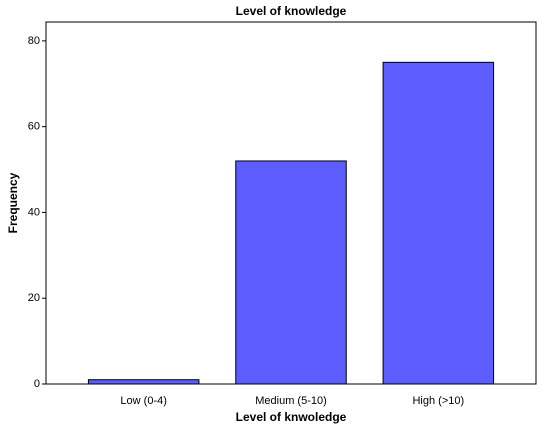  I want to click on y-axis-title: Frequency, so click(13, 202).